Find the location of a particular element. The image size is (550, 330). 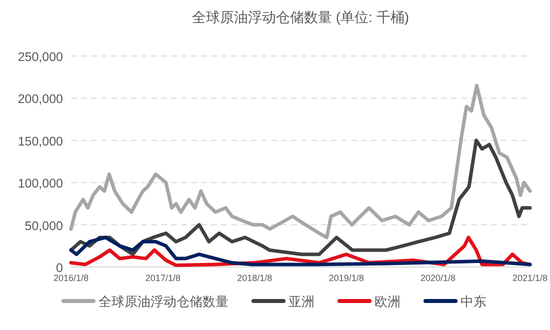

y-tick-label: 250,000 is located at coordinates (41, 57).